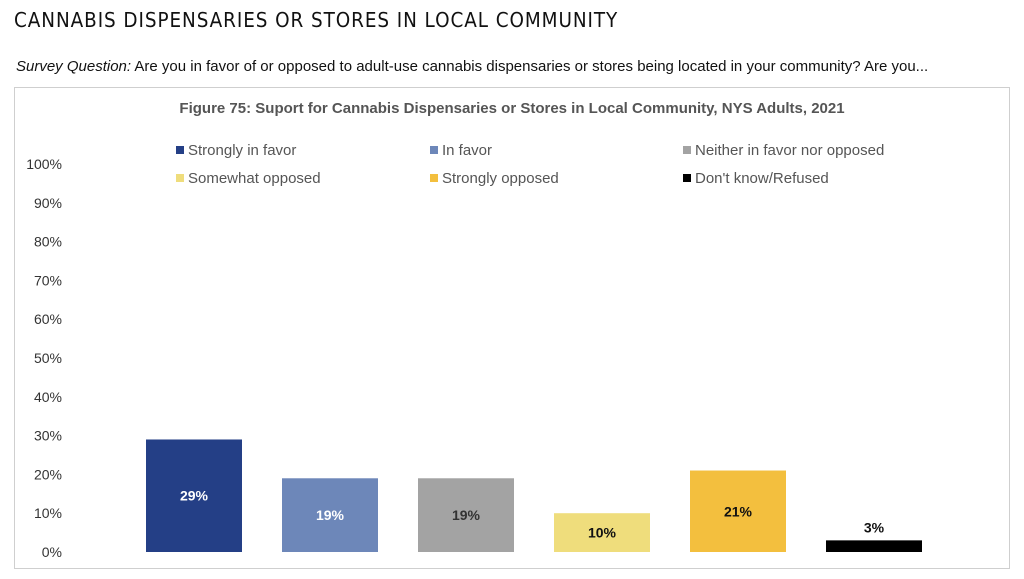 Image resolution: width=1024 pixels, height=579 pixels. I want to click on data-label: 3%, so click(874, 527).